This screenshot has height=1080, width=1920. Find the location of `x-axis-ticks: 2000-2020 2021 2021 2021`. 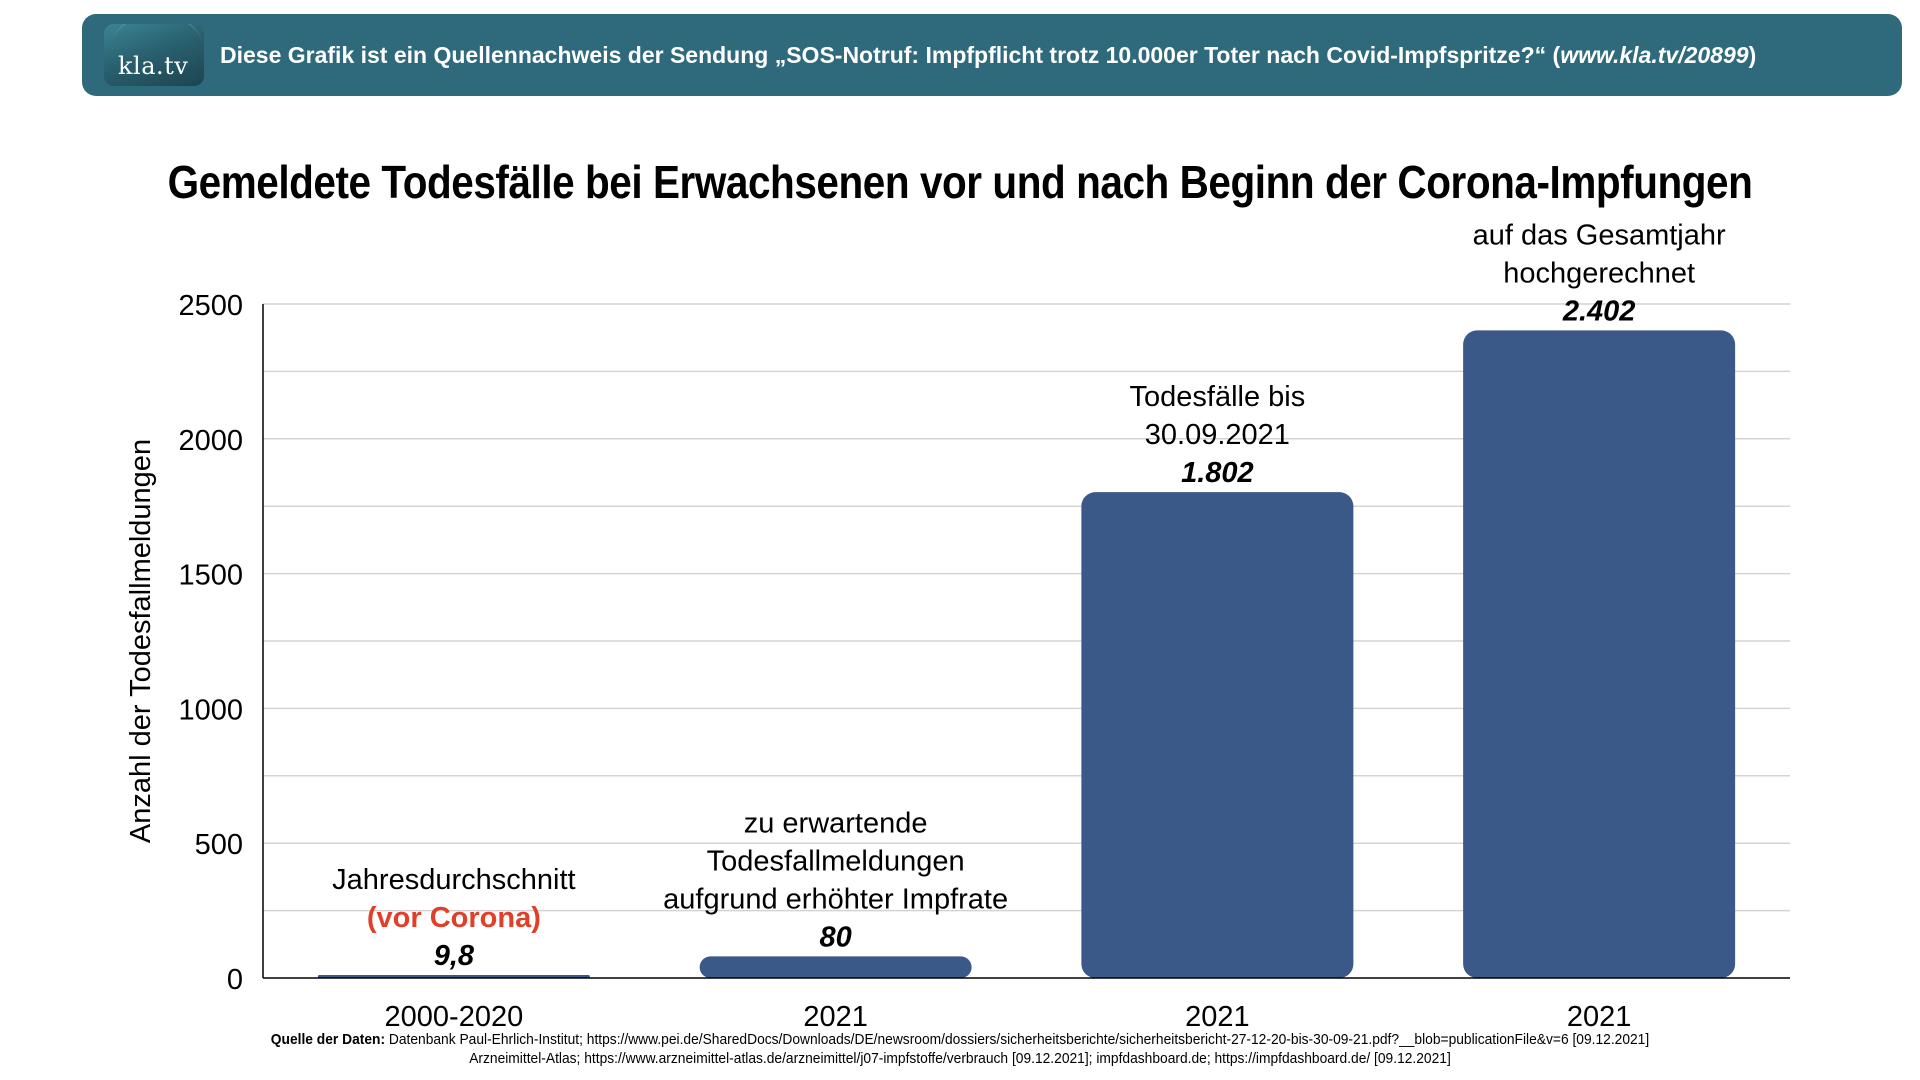

x-axis-ticks: 2000-2020 2021 2021 2021 is located at coordinates (1008, 1017).